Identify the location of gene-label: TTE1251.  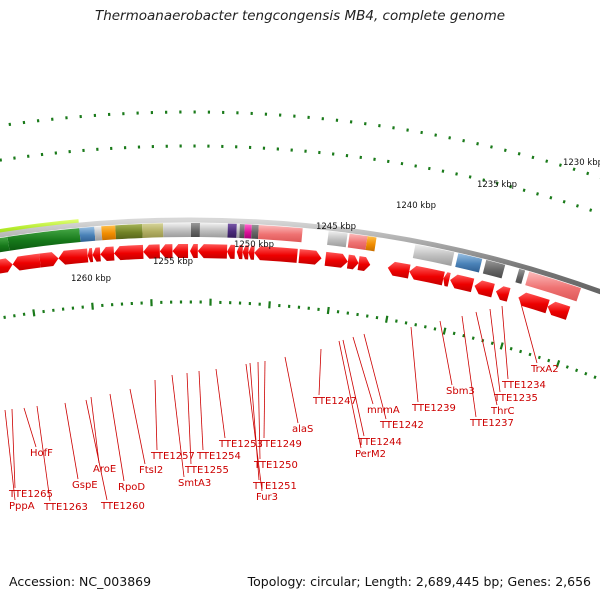
(274, 486).